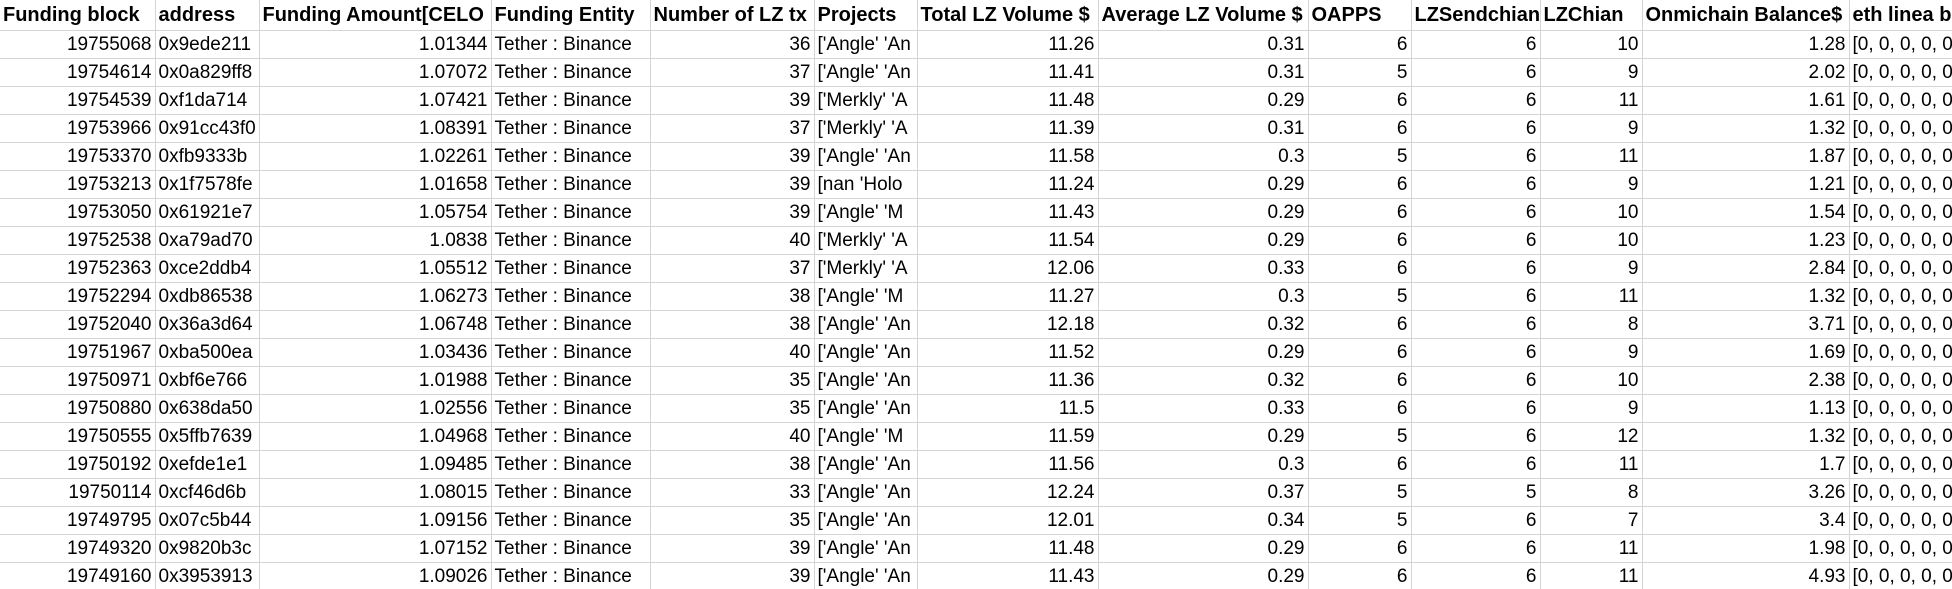 This screenshot has width=1952, height=589. What do you see at coordinates (1591, 520) in the screenshot?
I see `cell-col-lzchain: 7` at bounding box center [1591, 520].